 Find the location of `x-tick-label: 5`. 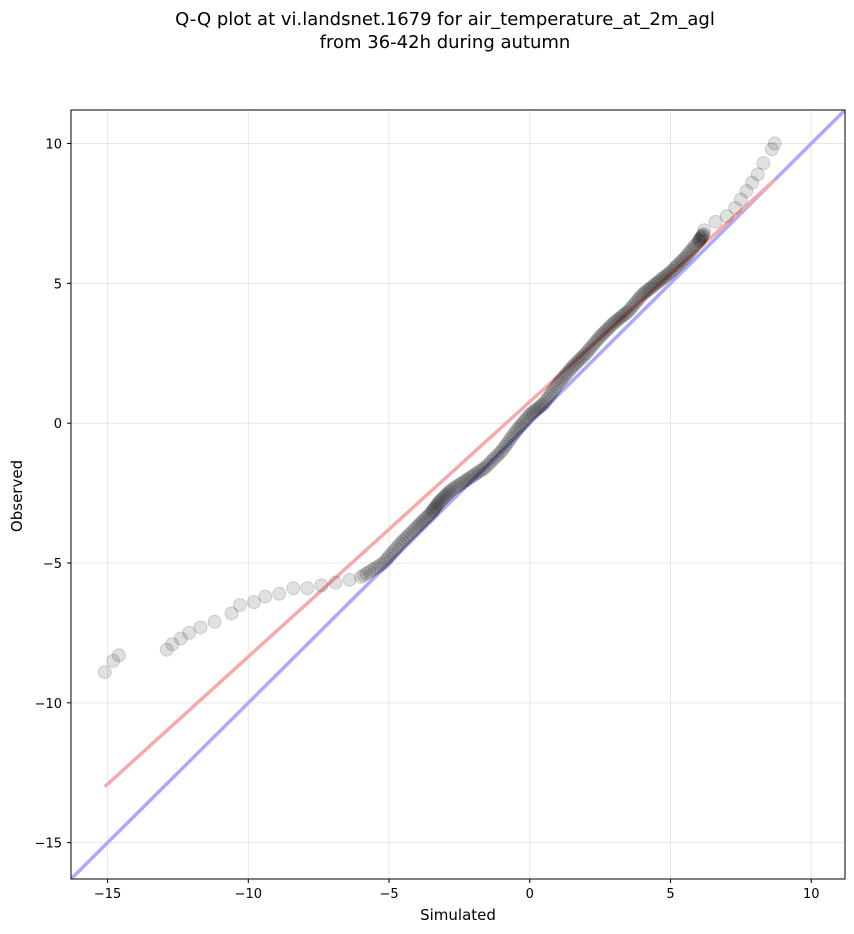

x-tick-label: 5 is located at coordinates (670, 894).